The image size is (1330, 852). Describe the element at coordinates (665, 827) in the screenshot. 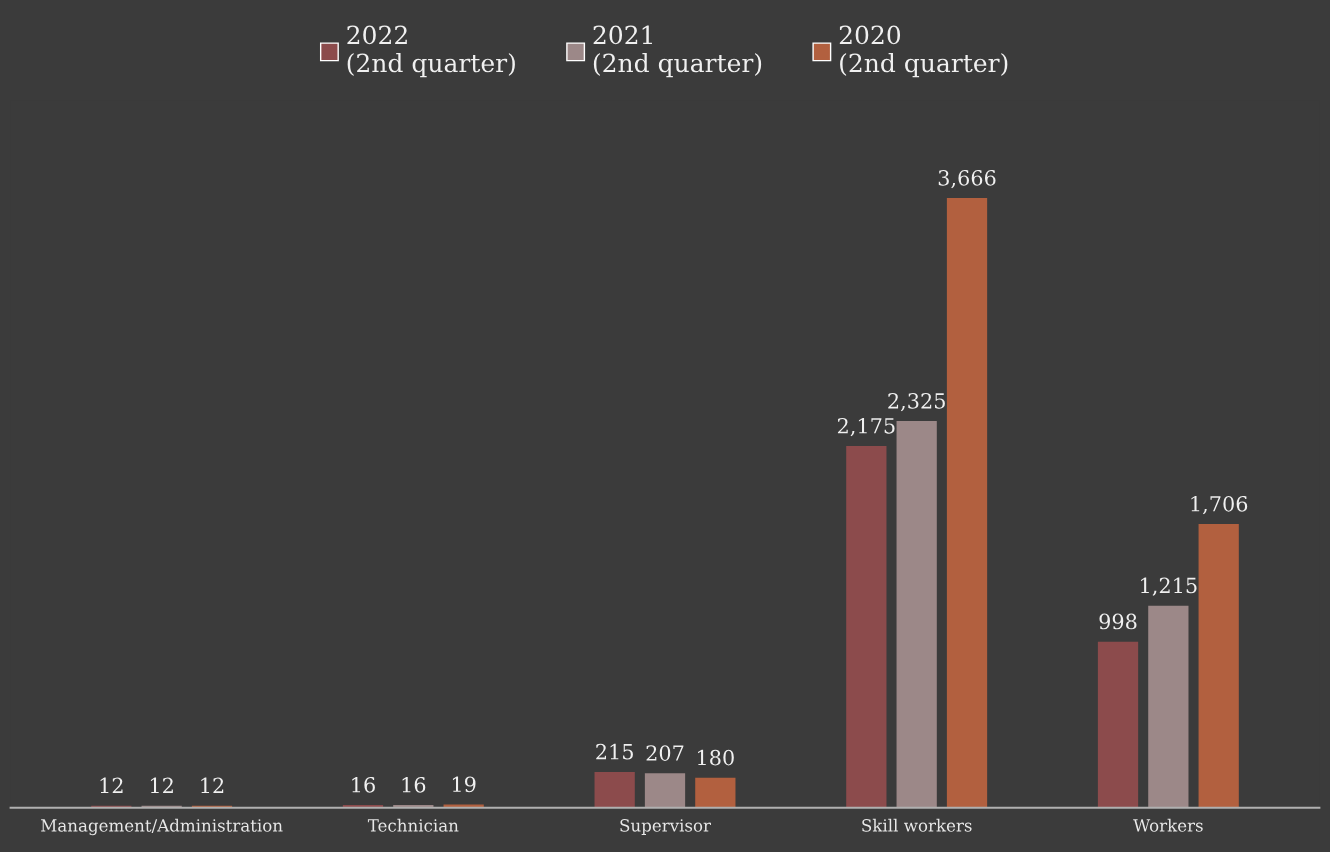

I see `x-tick-label: Supervisor` at that location.